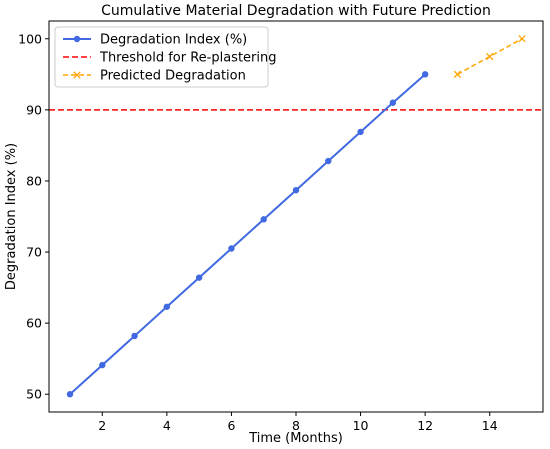  I want to click on x-tick-label: 6, so click(231, 425).